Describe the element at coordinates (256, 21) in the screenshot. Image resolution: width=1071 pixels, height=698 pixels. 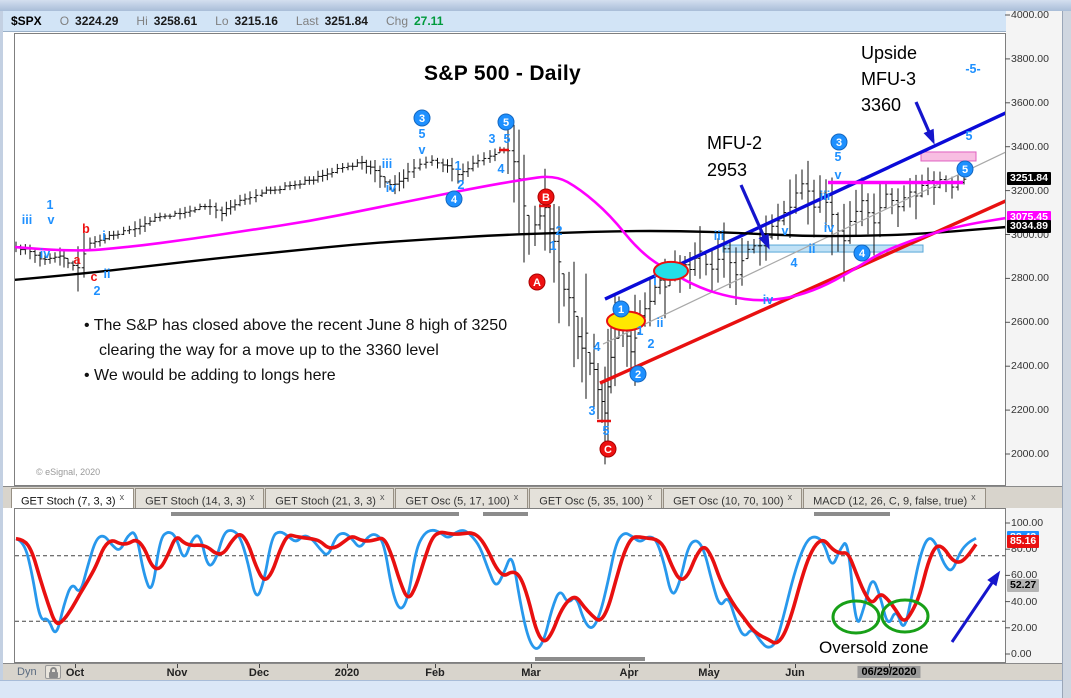
I see `quote-field-value: 3215.16` at that location.